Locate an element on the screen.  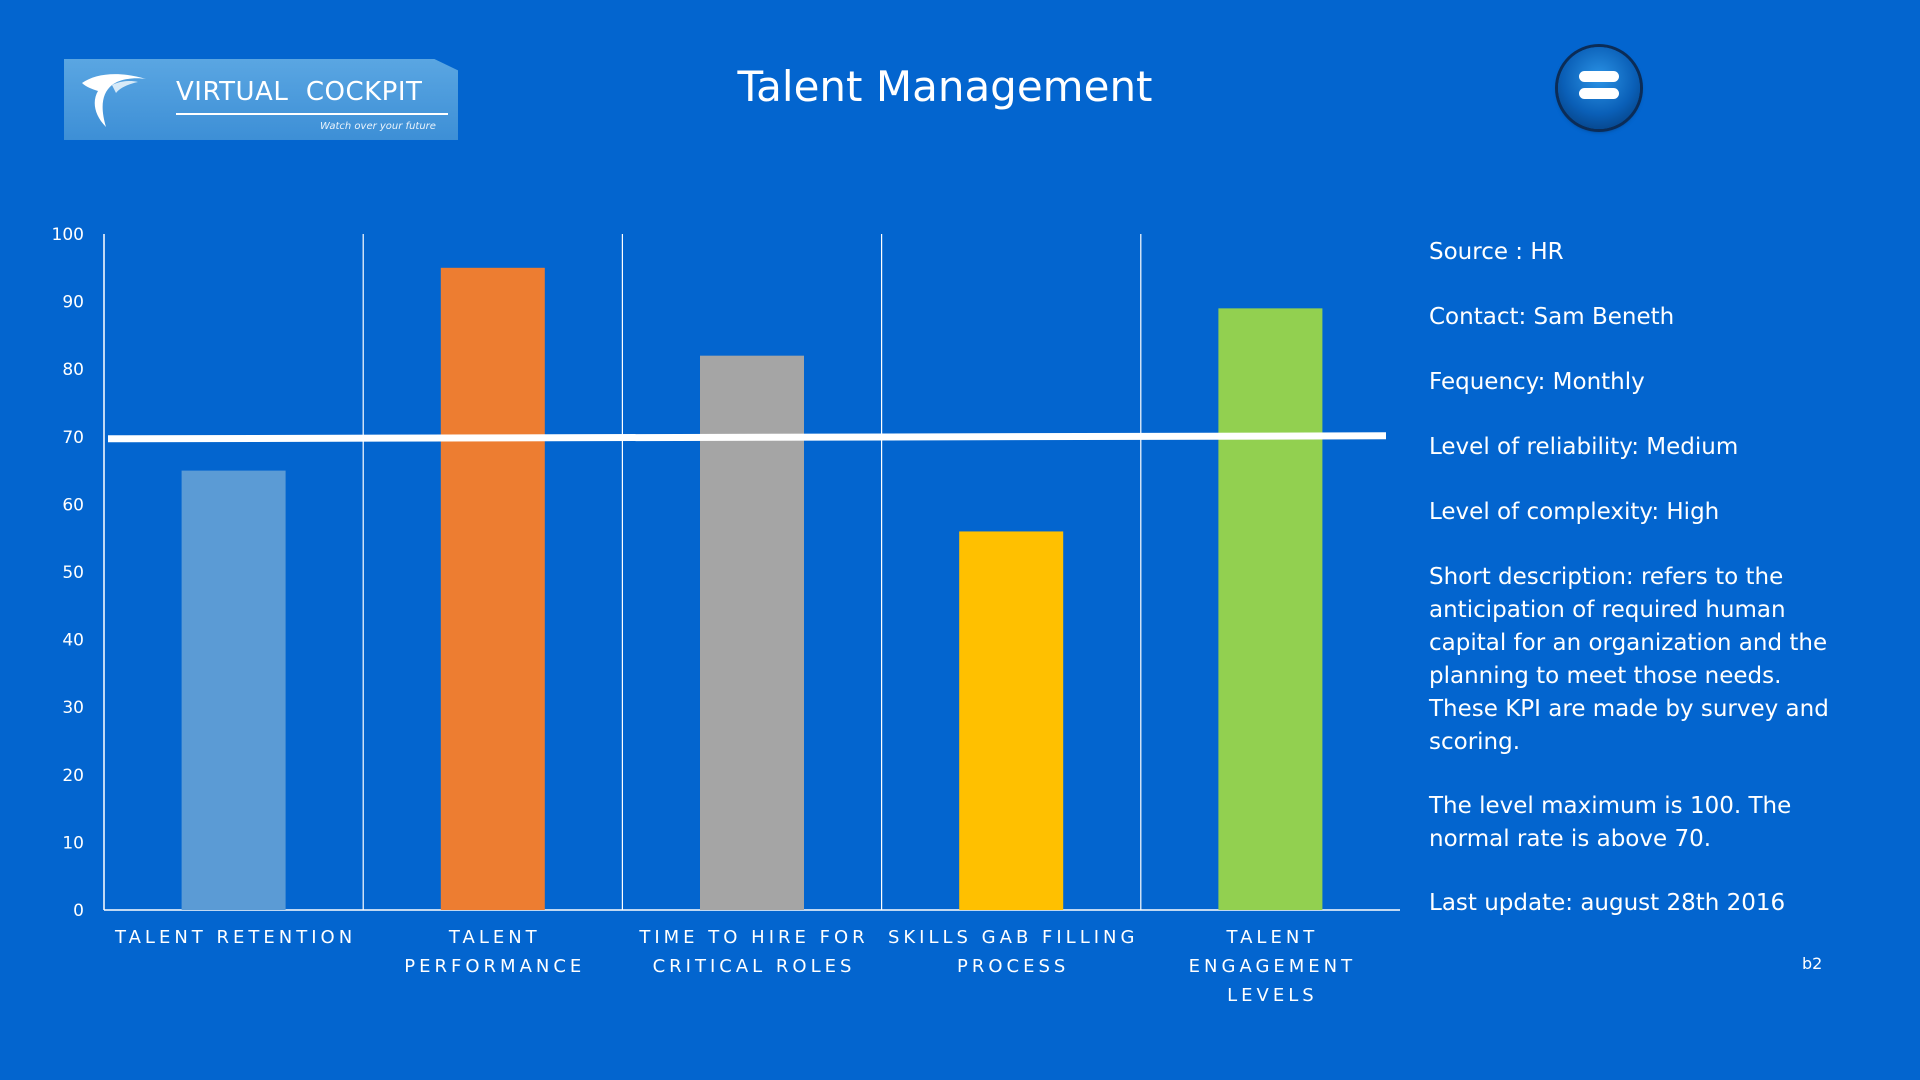
bird-logo-icon is located at coordinates (114, 100).